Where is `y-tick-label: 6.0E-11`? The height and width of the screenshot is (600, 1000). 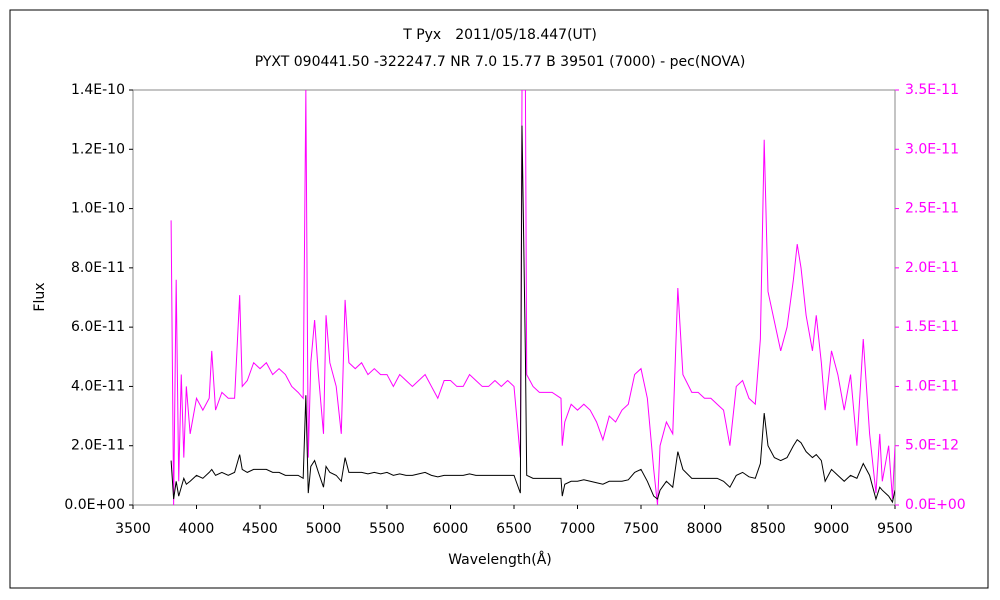 y-tick-label: 6.0E-11 is located at coordinates (98, 327).